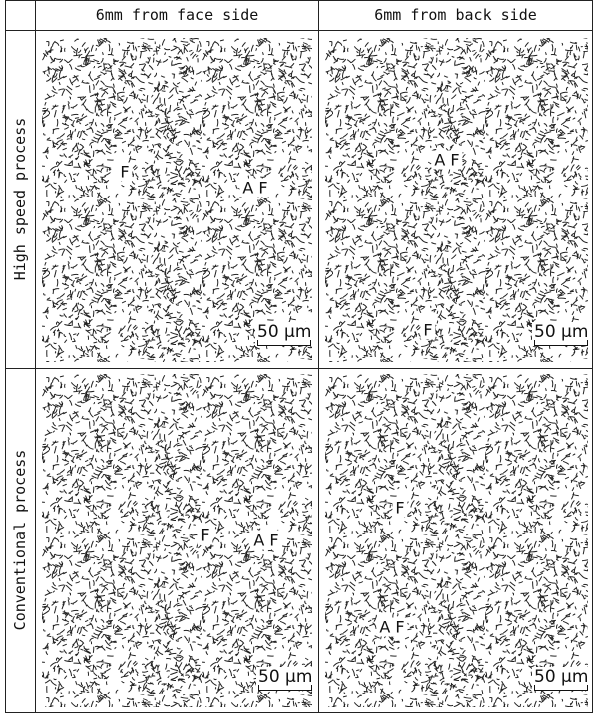 This screenshot has height=713, width=597. Describe the element at coordinates (20, 199) in the screenshot. I see `row-label: High speed process` at that location.